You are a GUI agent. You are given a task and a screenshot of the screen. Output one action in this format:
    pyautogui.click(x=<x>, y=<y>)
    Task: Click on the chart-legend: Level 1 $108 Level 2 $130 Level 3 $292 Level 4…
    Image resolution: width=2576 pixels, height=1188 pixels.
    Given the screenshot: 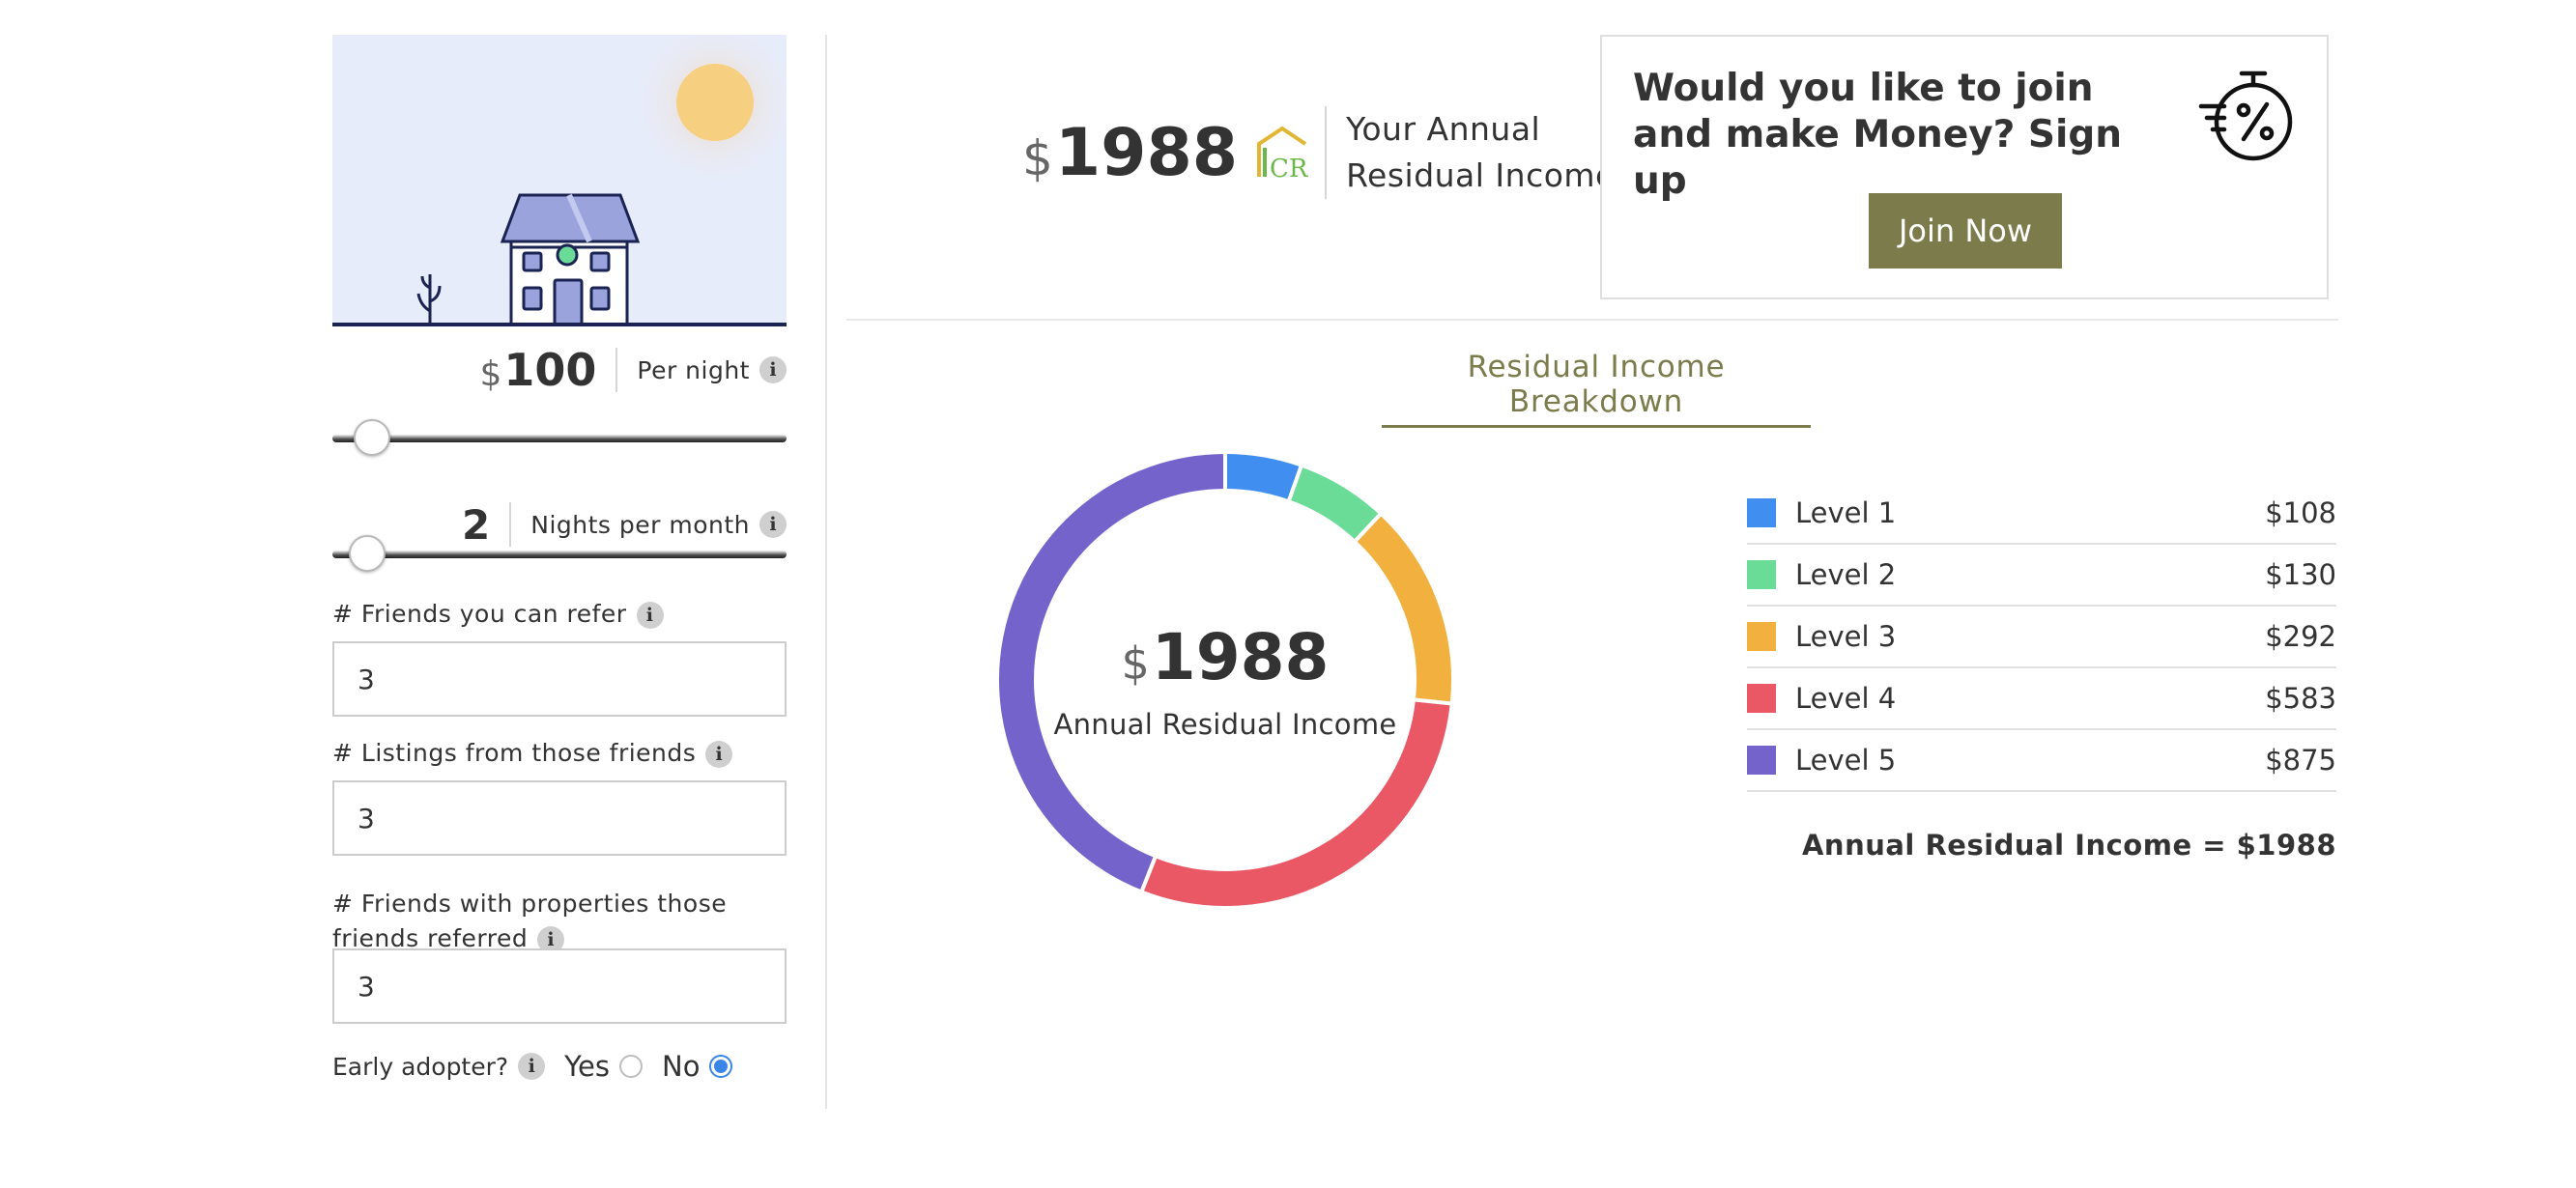 What is the action you would take?
    pyautogui.click(x=2042, y=637)
    